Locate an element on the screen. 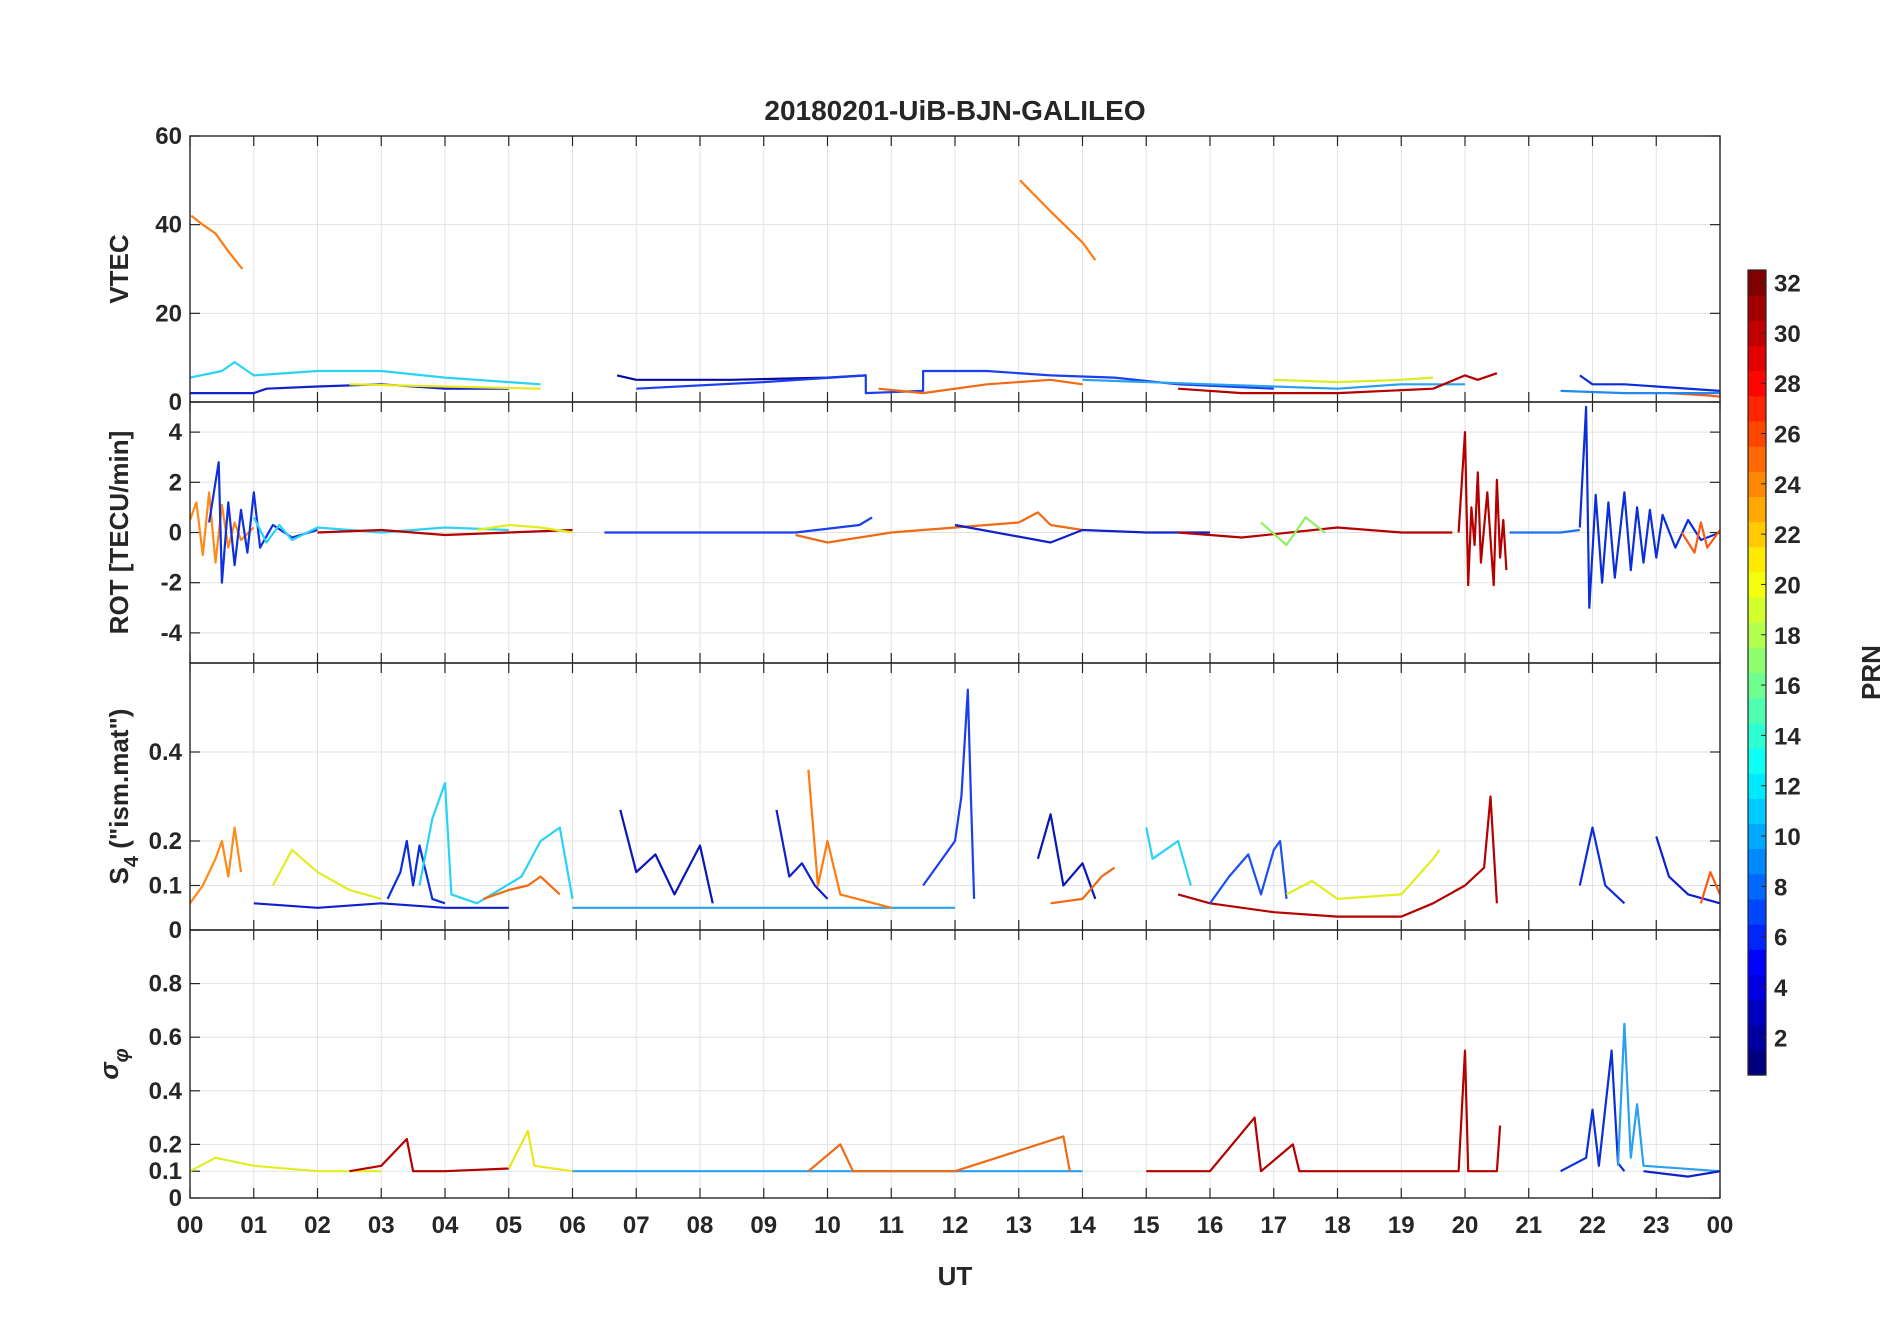 The height and width of the screenshot is (1330, 1902). x-tick-label: 13 is located at coordinates (1018, 1225).